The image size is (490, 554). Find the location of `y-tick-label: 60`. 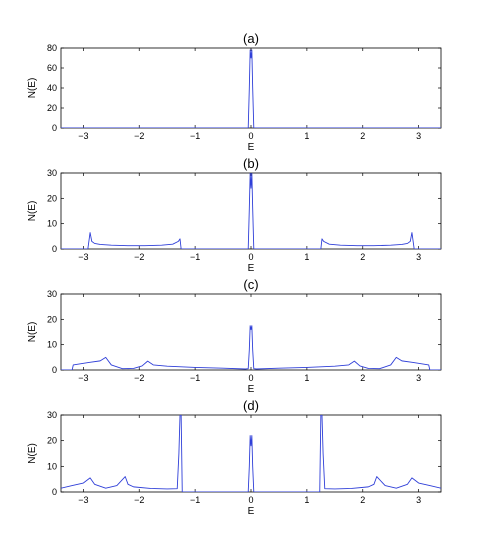

y-tick-label: 60 is located at coordinates (52, 68).